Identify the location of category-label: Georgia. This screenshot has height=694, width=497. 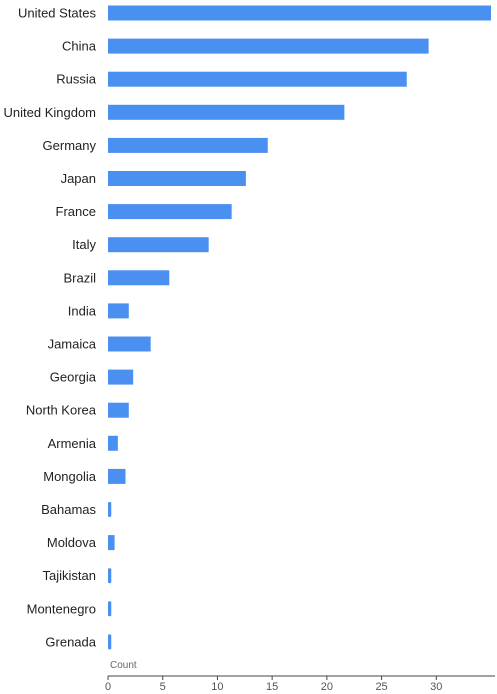
(73, 377).